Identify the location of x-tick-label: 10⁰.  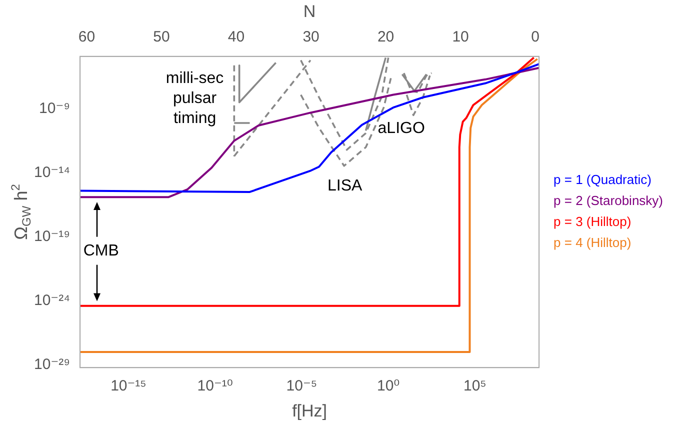
(388, 386).